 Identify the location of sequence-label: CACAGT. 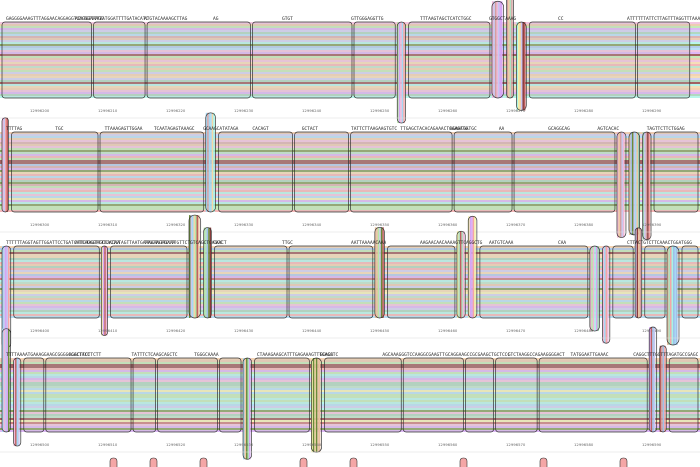
(260, 129).